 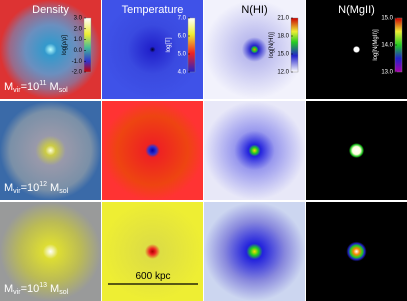 What do you see at coordinates (153, 10) in the screenshot?
I see `column-title: Temperature` at bounding box center [153, 10].